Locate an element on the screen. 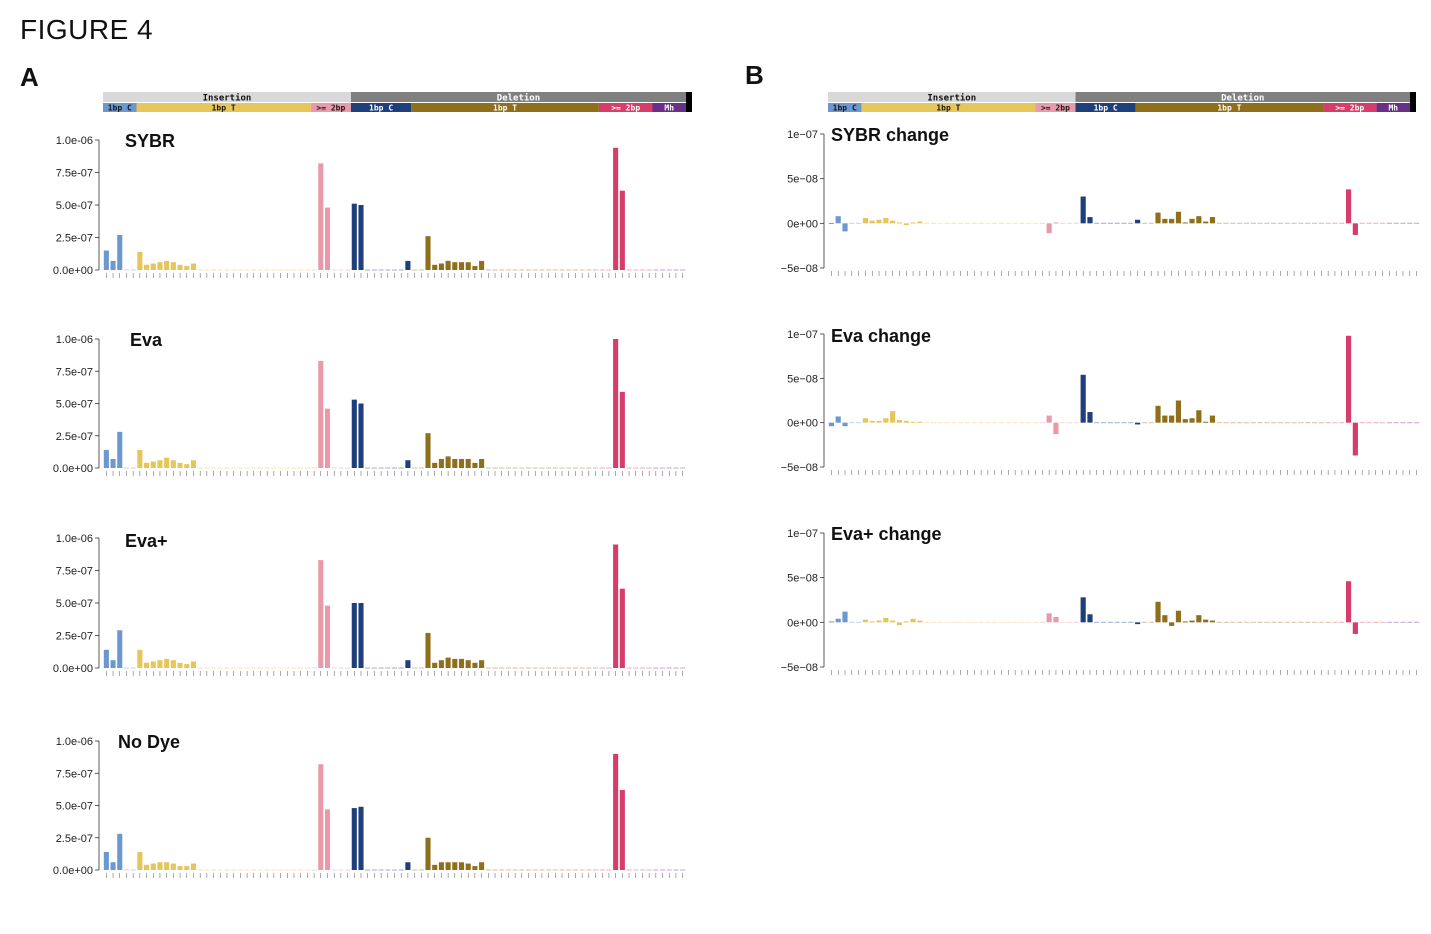 This screenshot has width=1431, height=934. y-tick-label: 0.0e+00 is located at coordinates (73, 271).